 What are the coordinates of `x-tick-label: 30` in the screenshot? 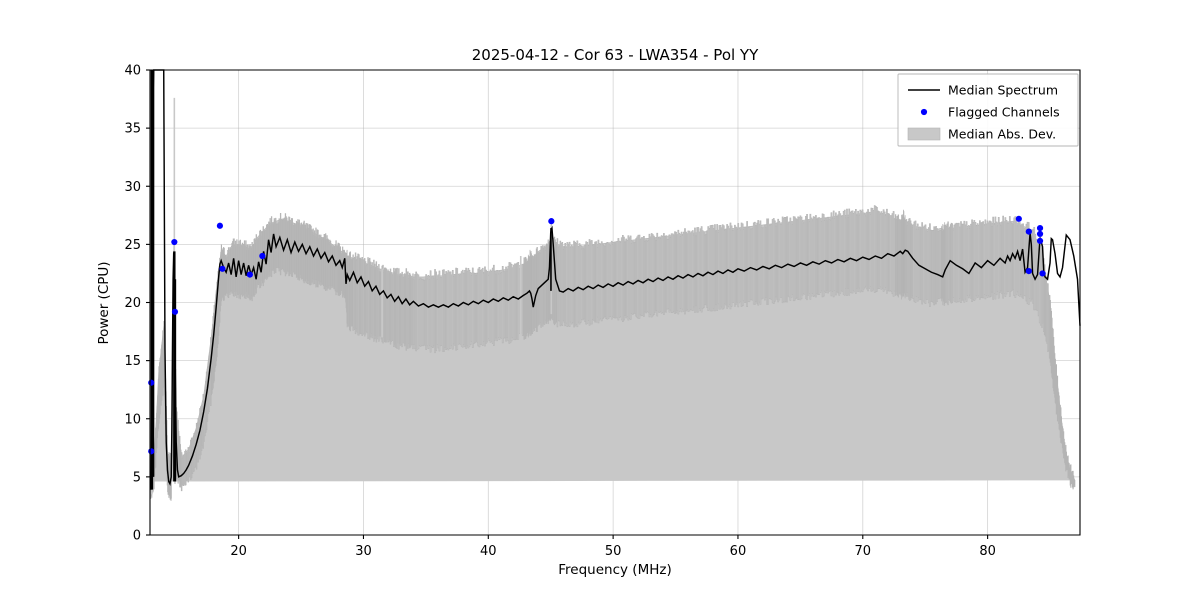 It's located at (363, 551).